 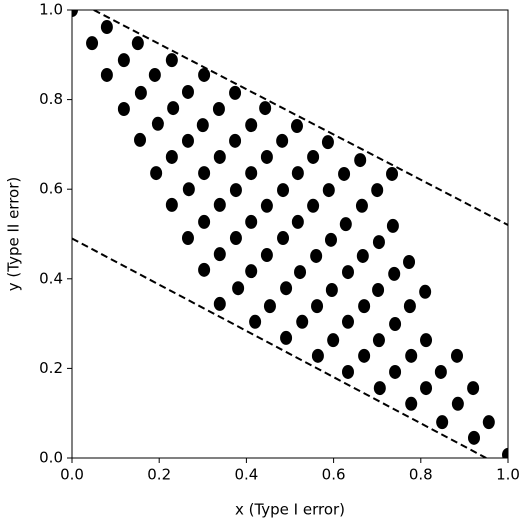 What do you see at coordinates (51, 368) in the screenshot?
I see `y-tick-label: 0.2` at bounding box center [51, 368].